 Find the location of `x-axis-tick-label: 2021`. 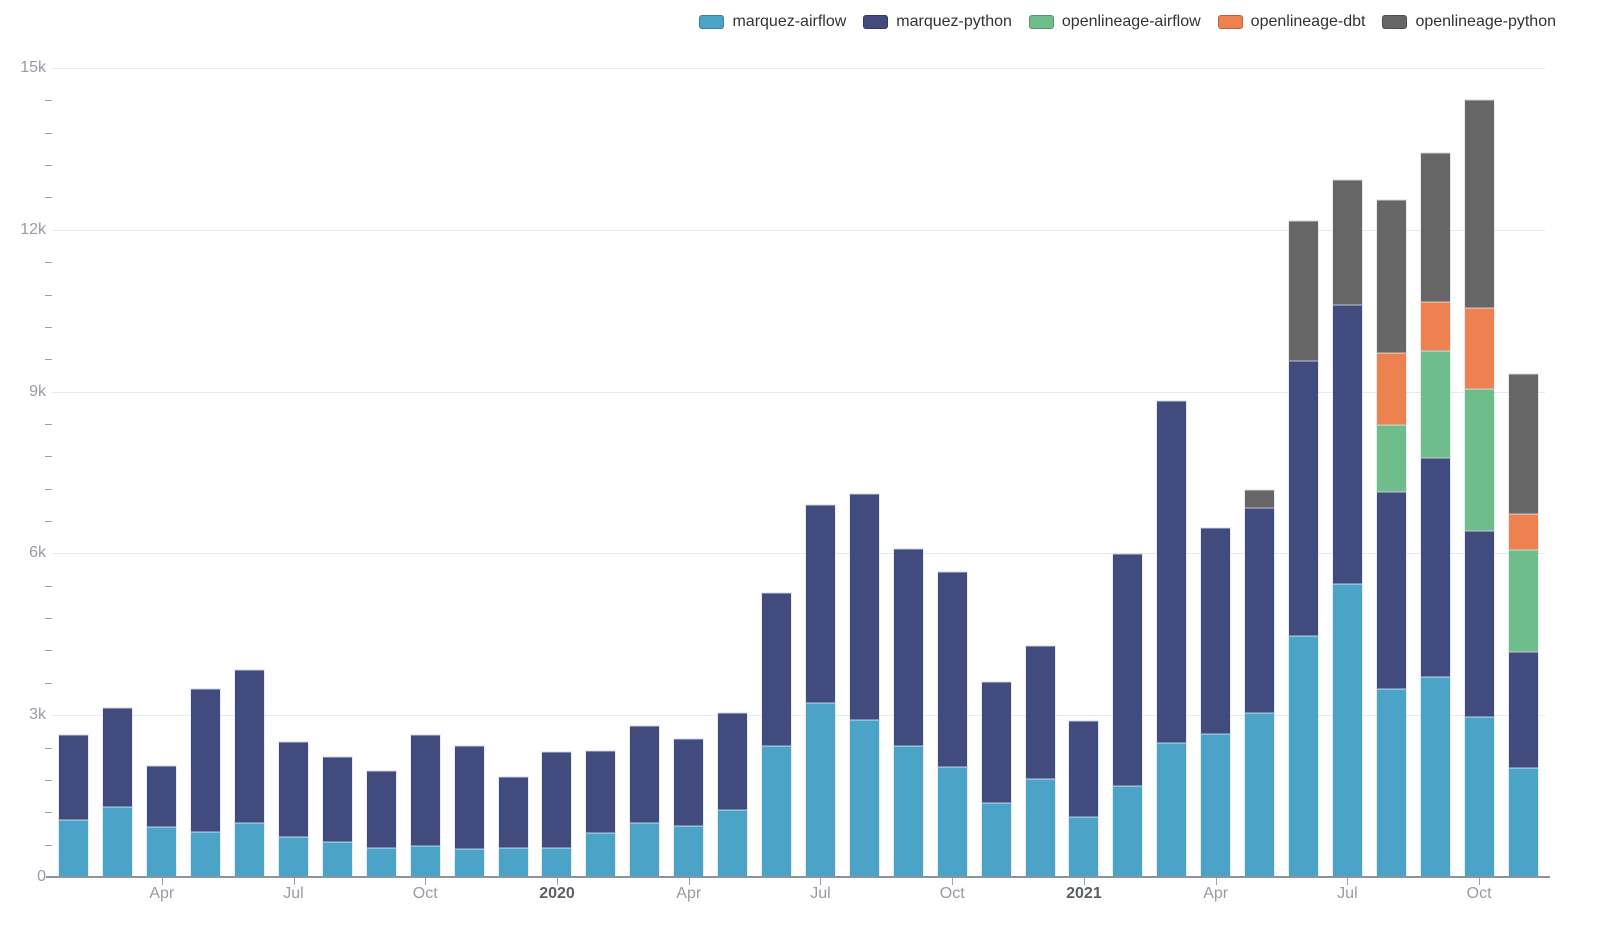

x-axis-tick-label: 2021 is located at coordinates (1084, 893).